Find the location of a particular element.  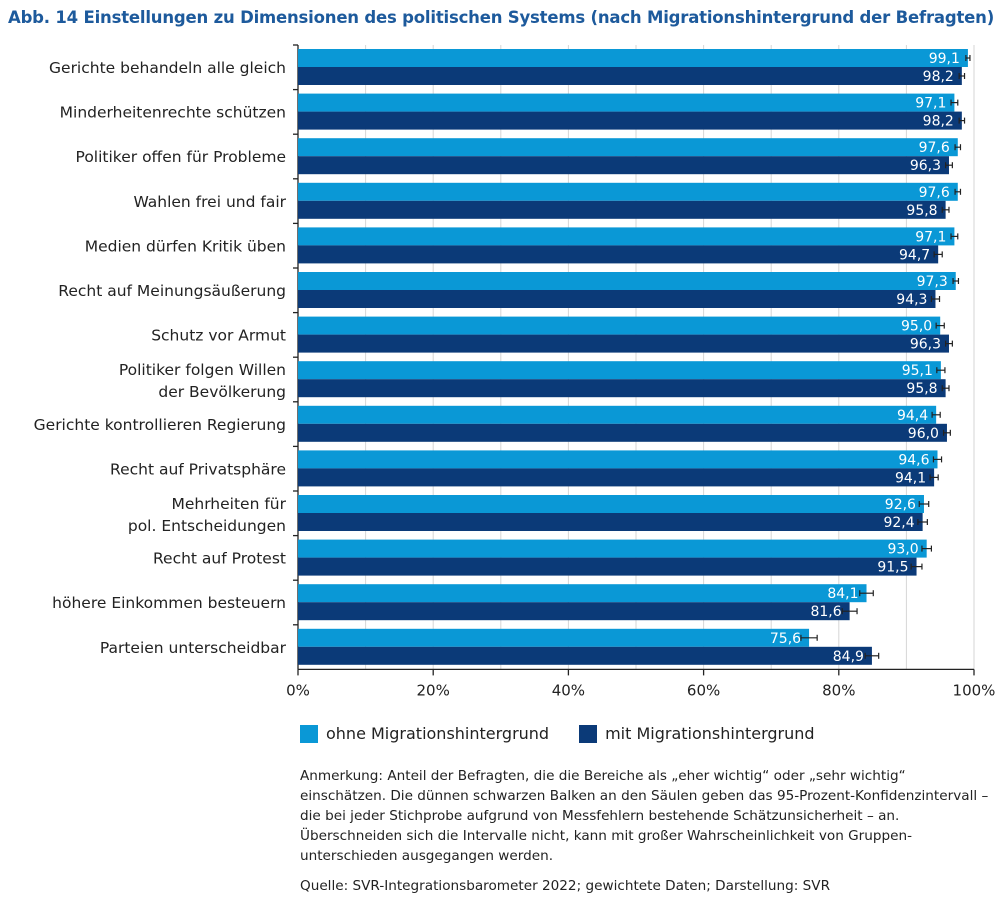

category-label: Gerichte kontrollieren Regierung is located at coordinates (160, 425).